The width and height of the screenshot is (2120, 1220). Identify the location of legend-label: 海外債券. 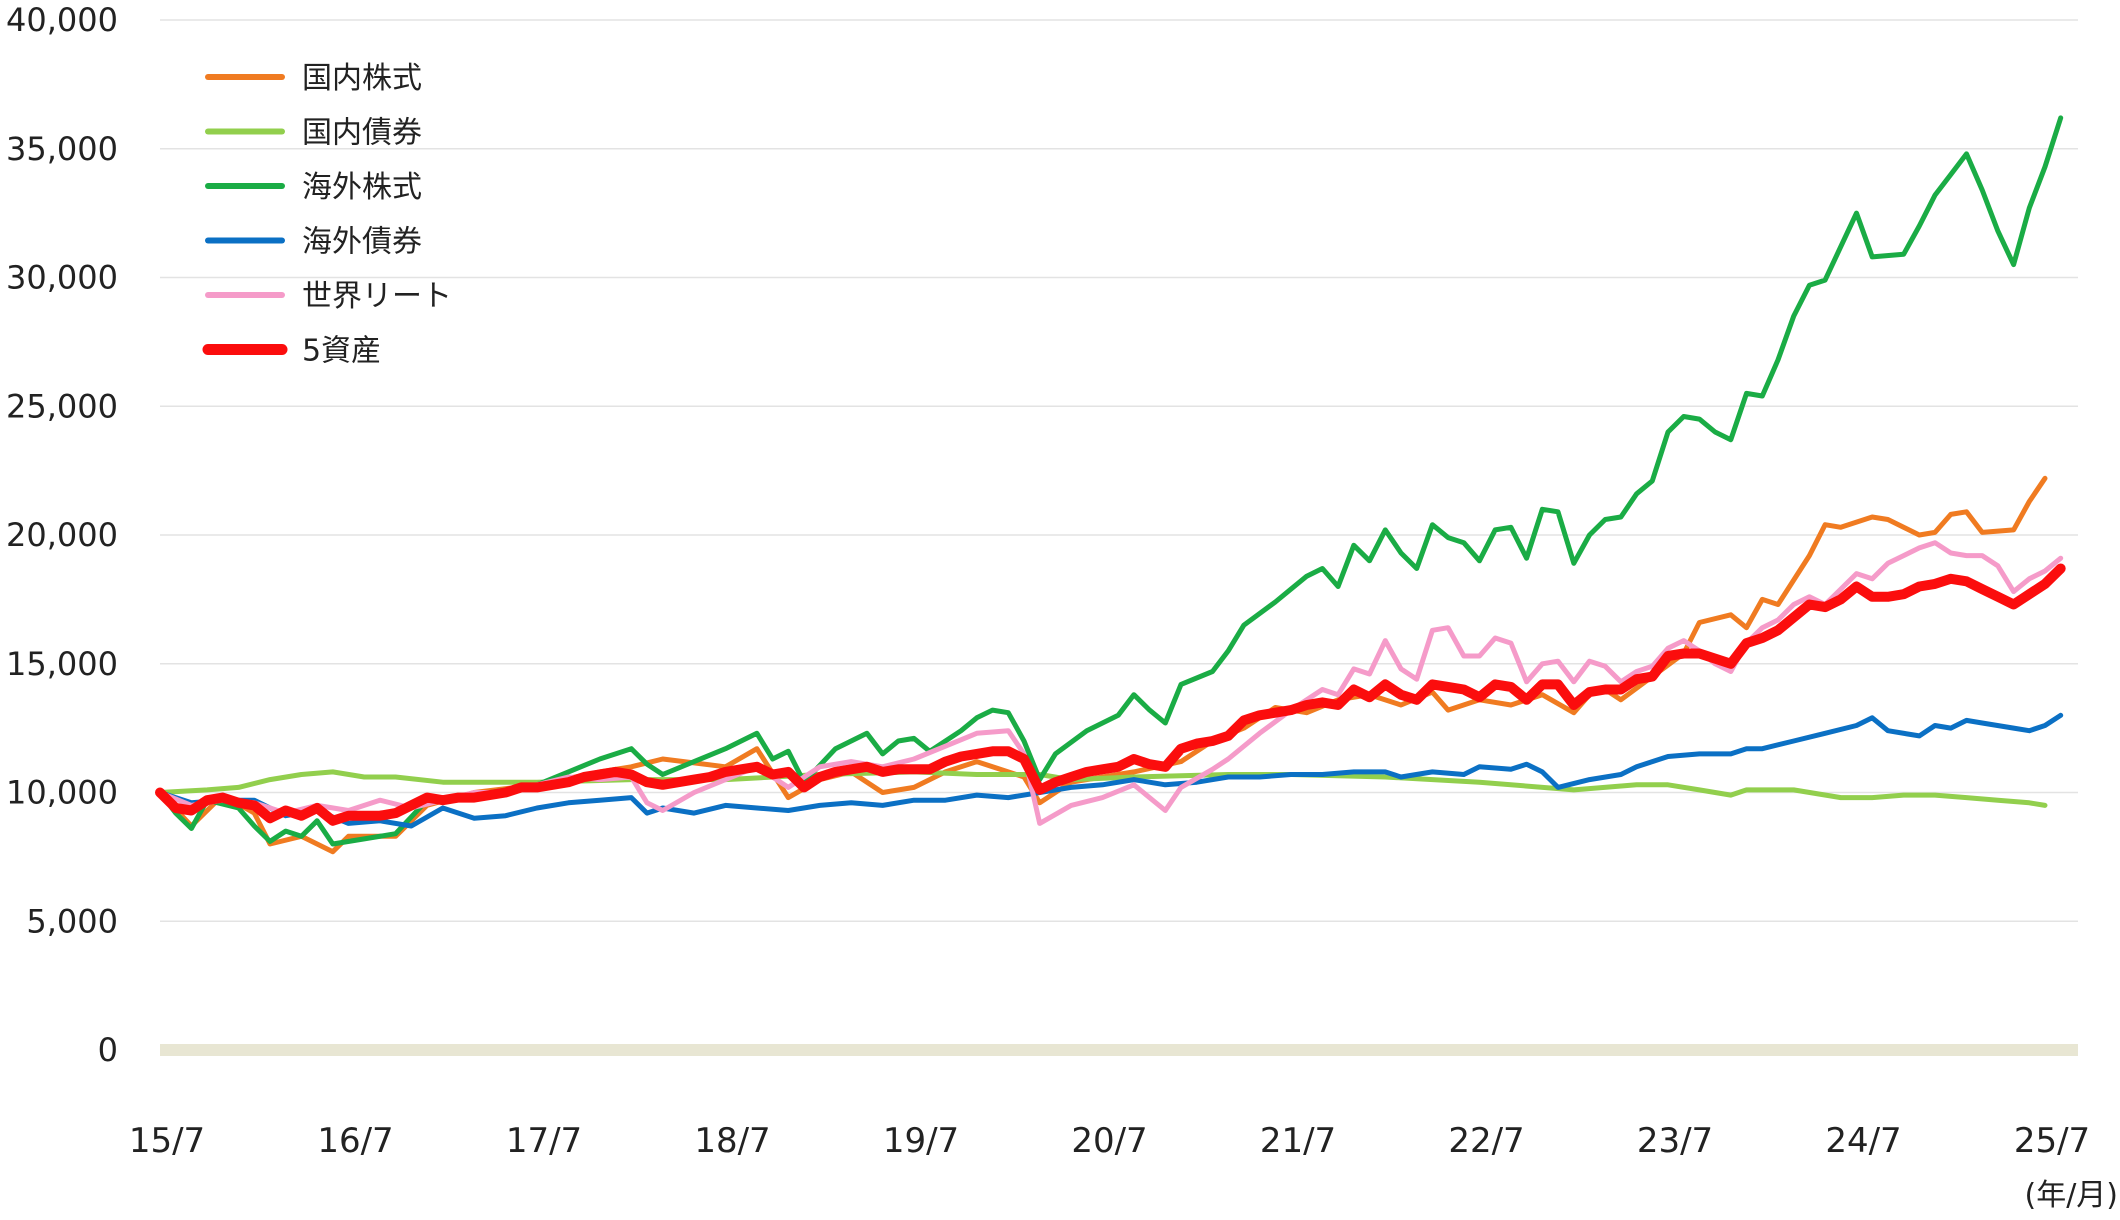
(362, 242).